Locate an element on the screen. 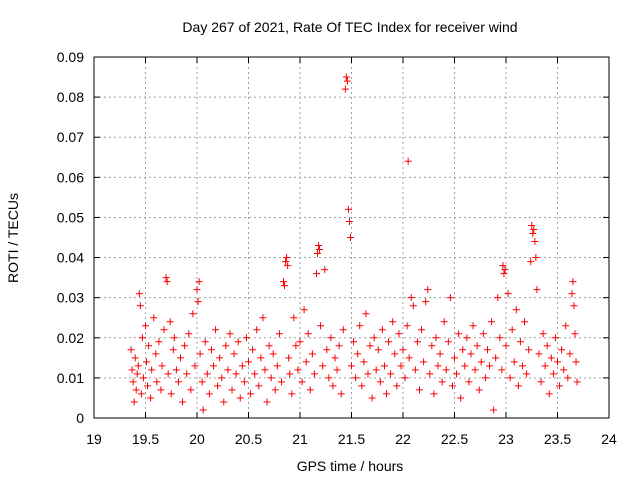 This screenshot has width=640, height=480. x-tick-label: 21 is located at coordinates (300, 439).